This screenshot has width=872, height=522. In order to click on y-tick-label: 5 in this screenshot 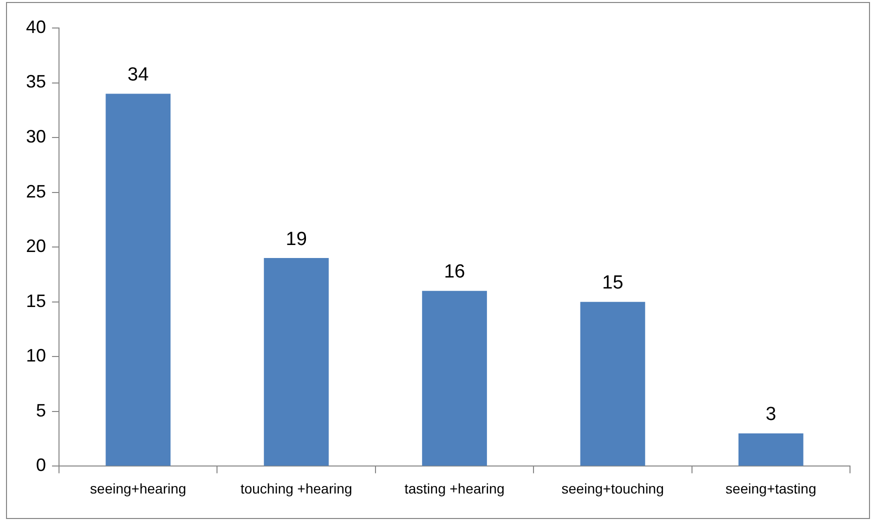, I will do `click(41, 410)`.